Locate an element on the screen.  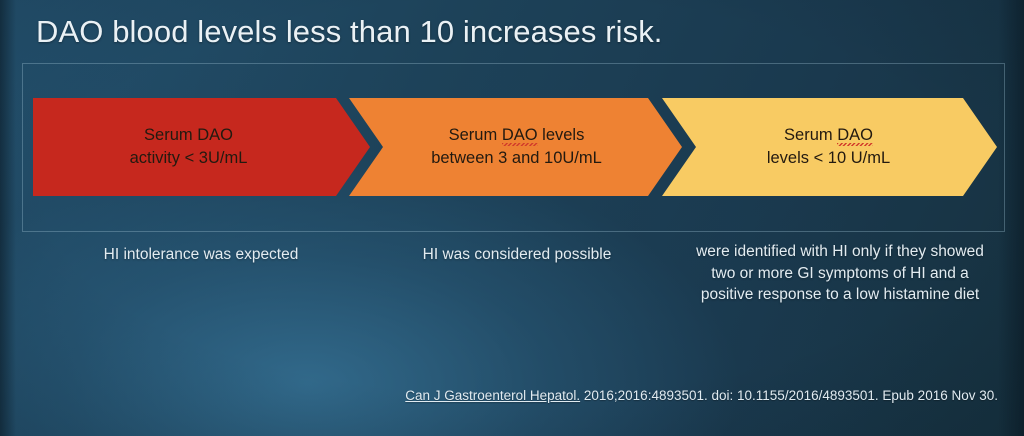
chevron-3-line2: levels < 10 U/mL is located at coordinates (828, 157).